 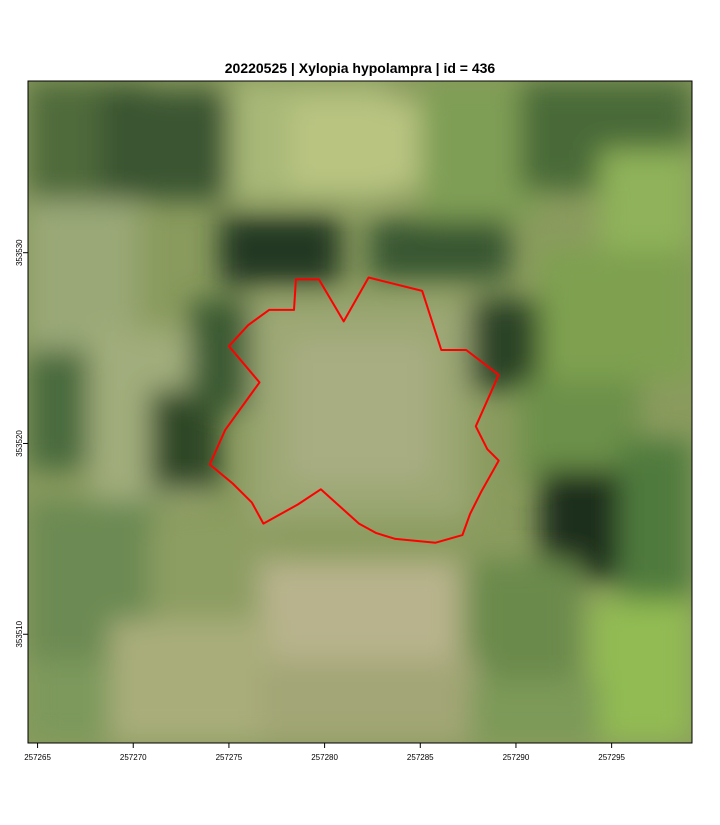 What do you see at coordinates (229, 757) in the screenshot?
I see `x-tick-label: 257275` at bounding box center [229, 757].